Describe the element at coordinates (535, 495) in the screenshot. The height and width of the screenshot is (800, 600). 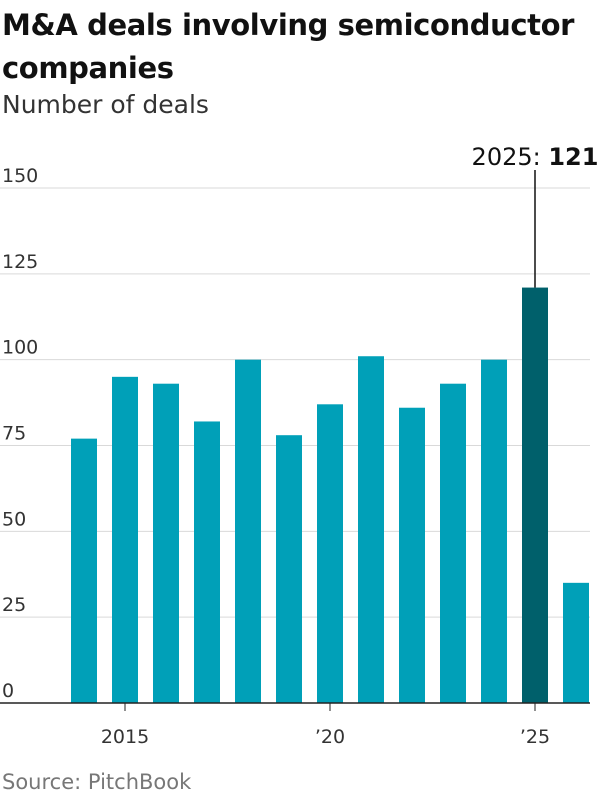
I see `bar-2025` at that location.